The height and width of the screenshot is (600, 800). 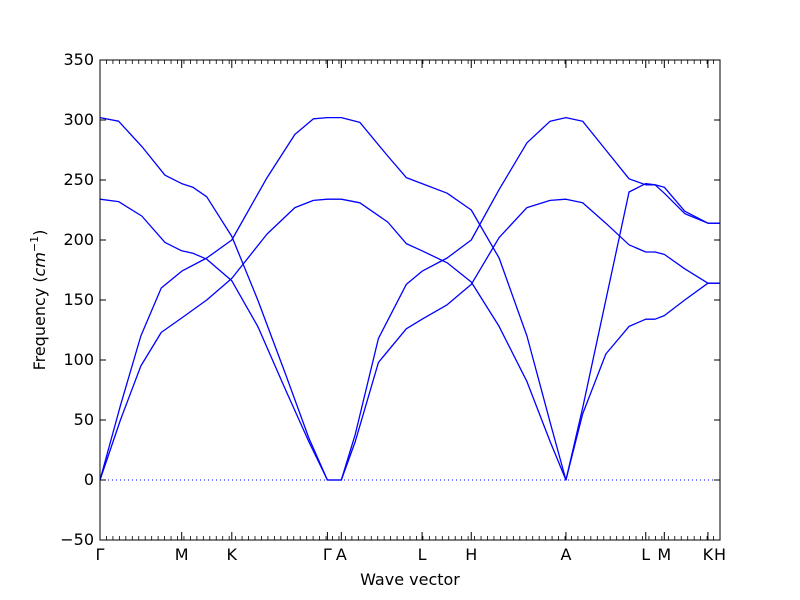 I want to click on y-tick-label: 100, so click(x=78, y=359).